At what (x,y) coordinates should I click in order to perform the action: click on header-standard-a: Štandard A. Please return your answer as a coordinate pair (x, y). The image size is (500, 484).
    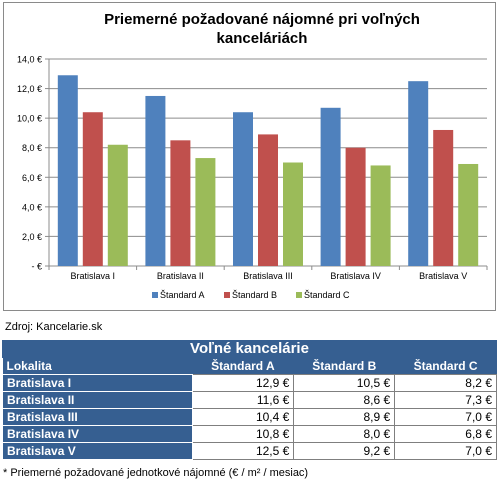
    Looking at the image, I should click on (243, 366).